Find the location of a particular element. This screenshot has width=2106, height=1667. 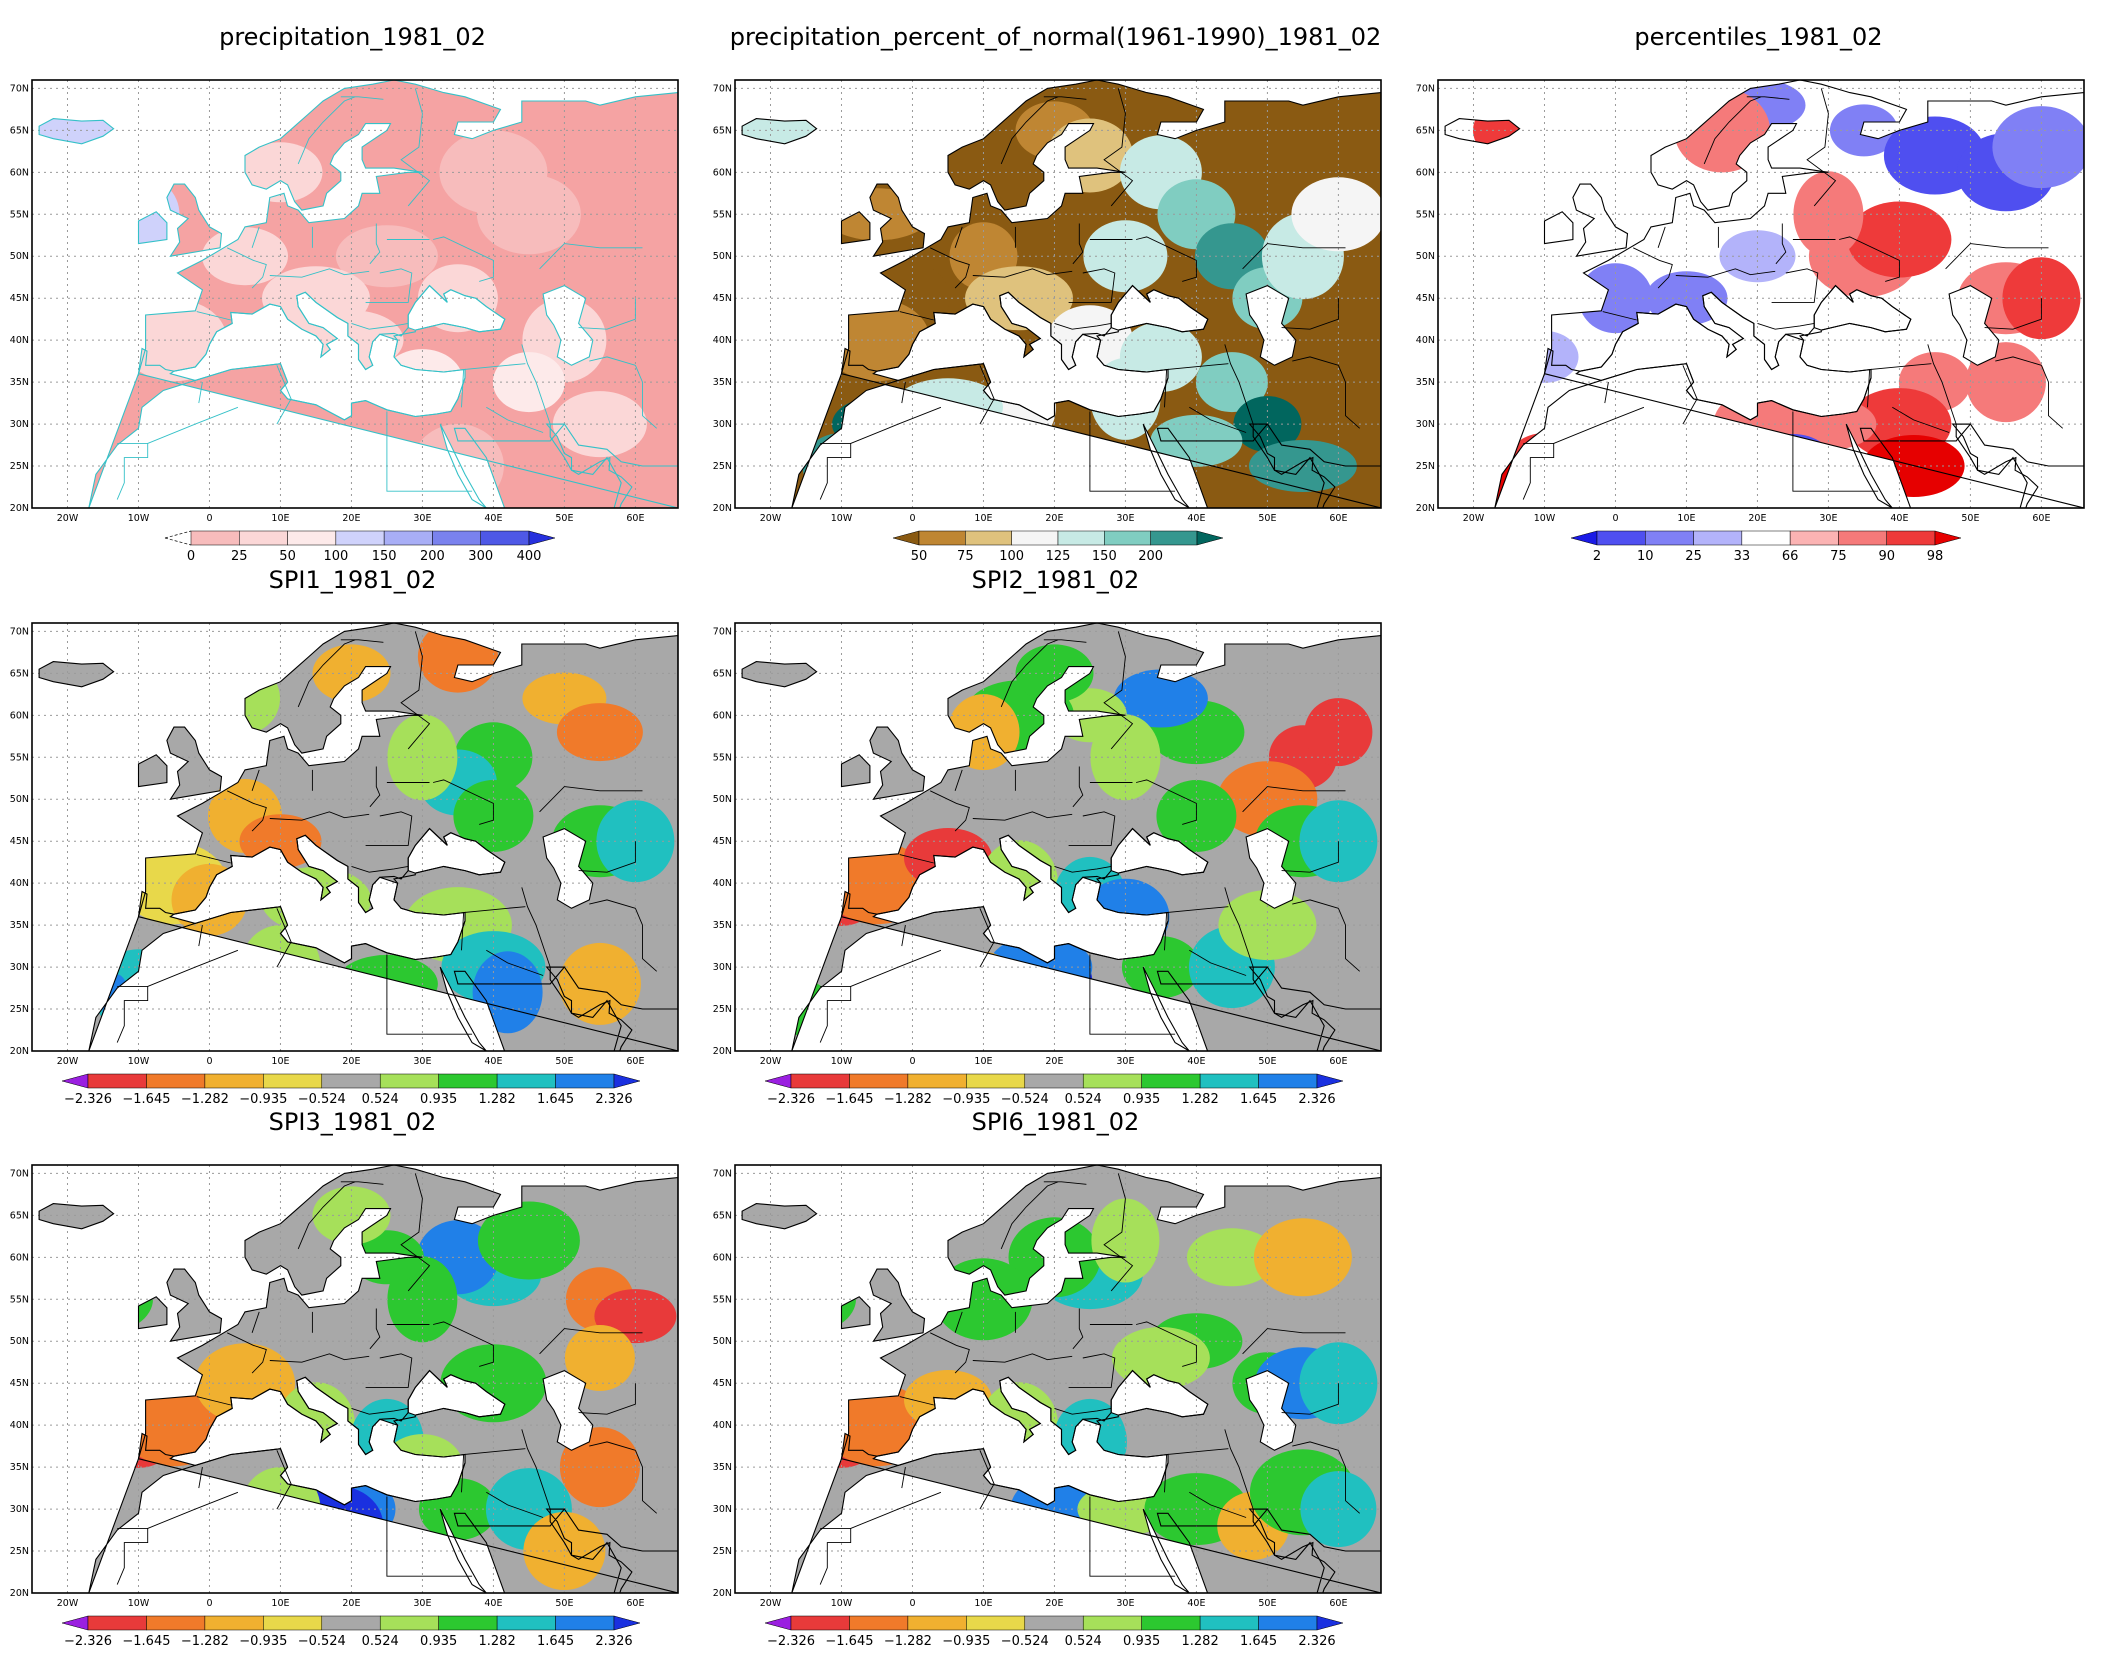

colorbar-tick-label: 0 is located at coordinates (191, 556).